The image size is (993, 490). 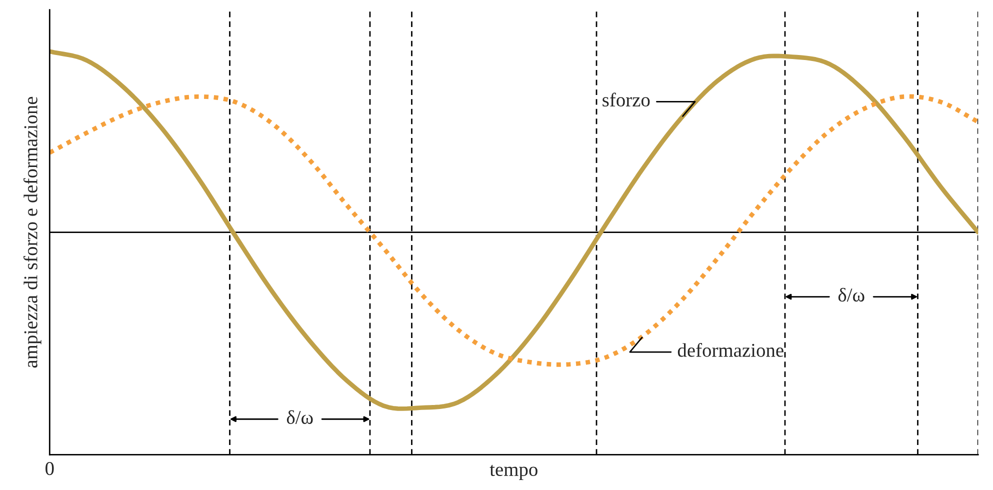 What do you see at coordinates (299, 417) in the screenshot?
I see `text: δ/ω` at bounding box center [299, 417].